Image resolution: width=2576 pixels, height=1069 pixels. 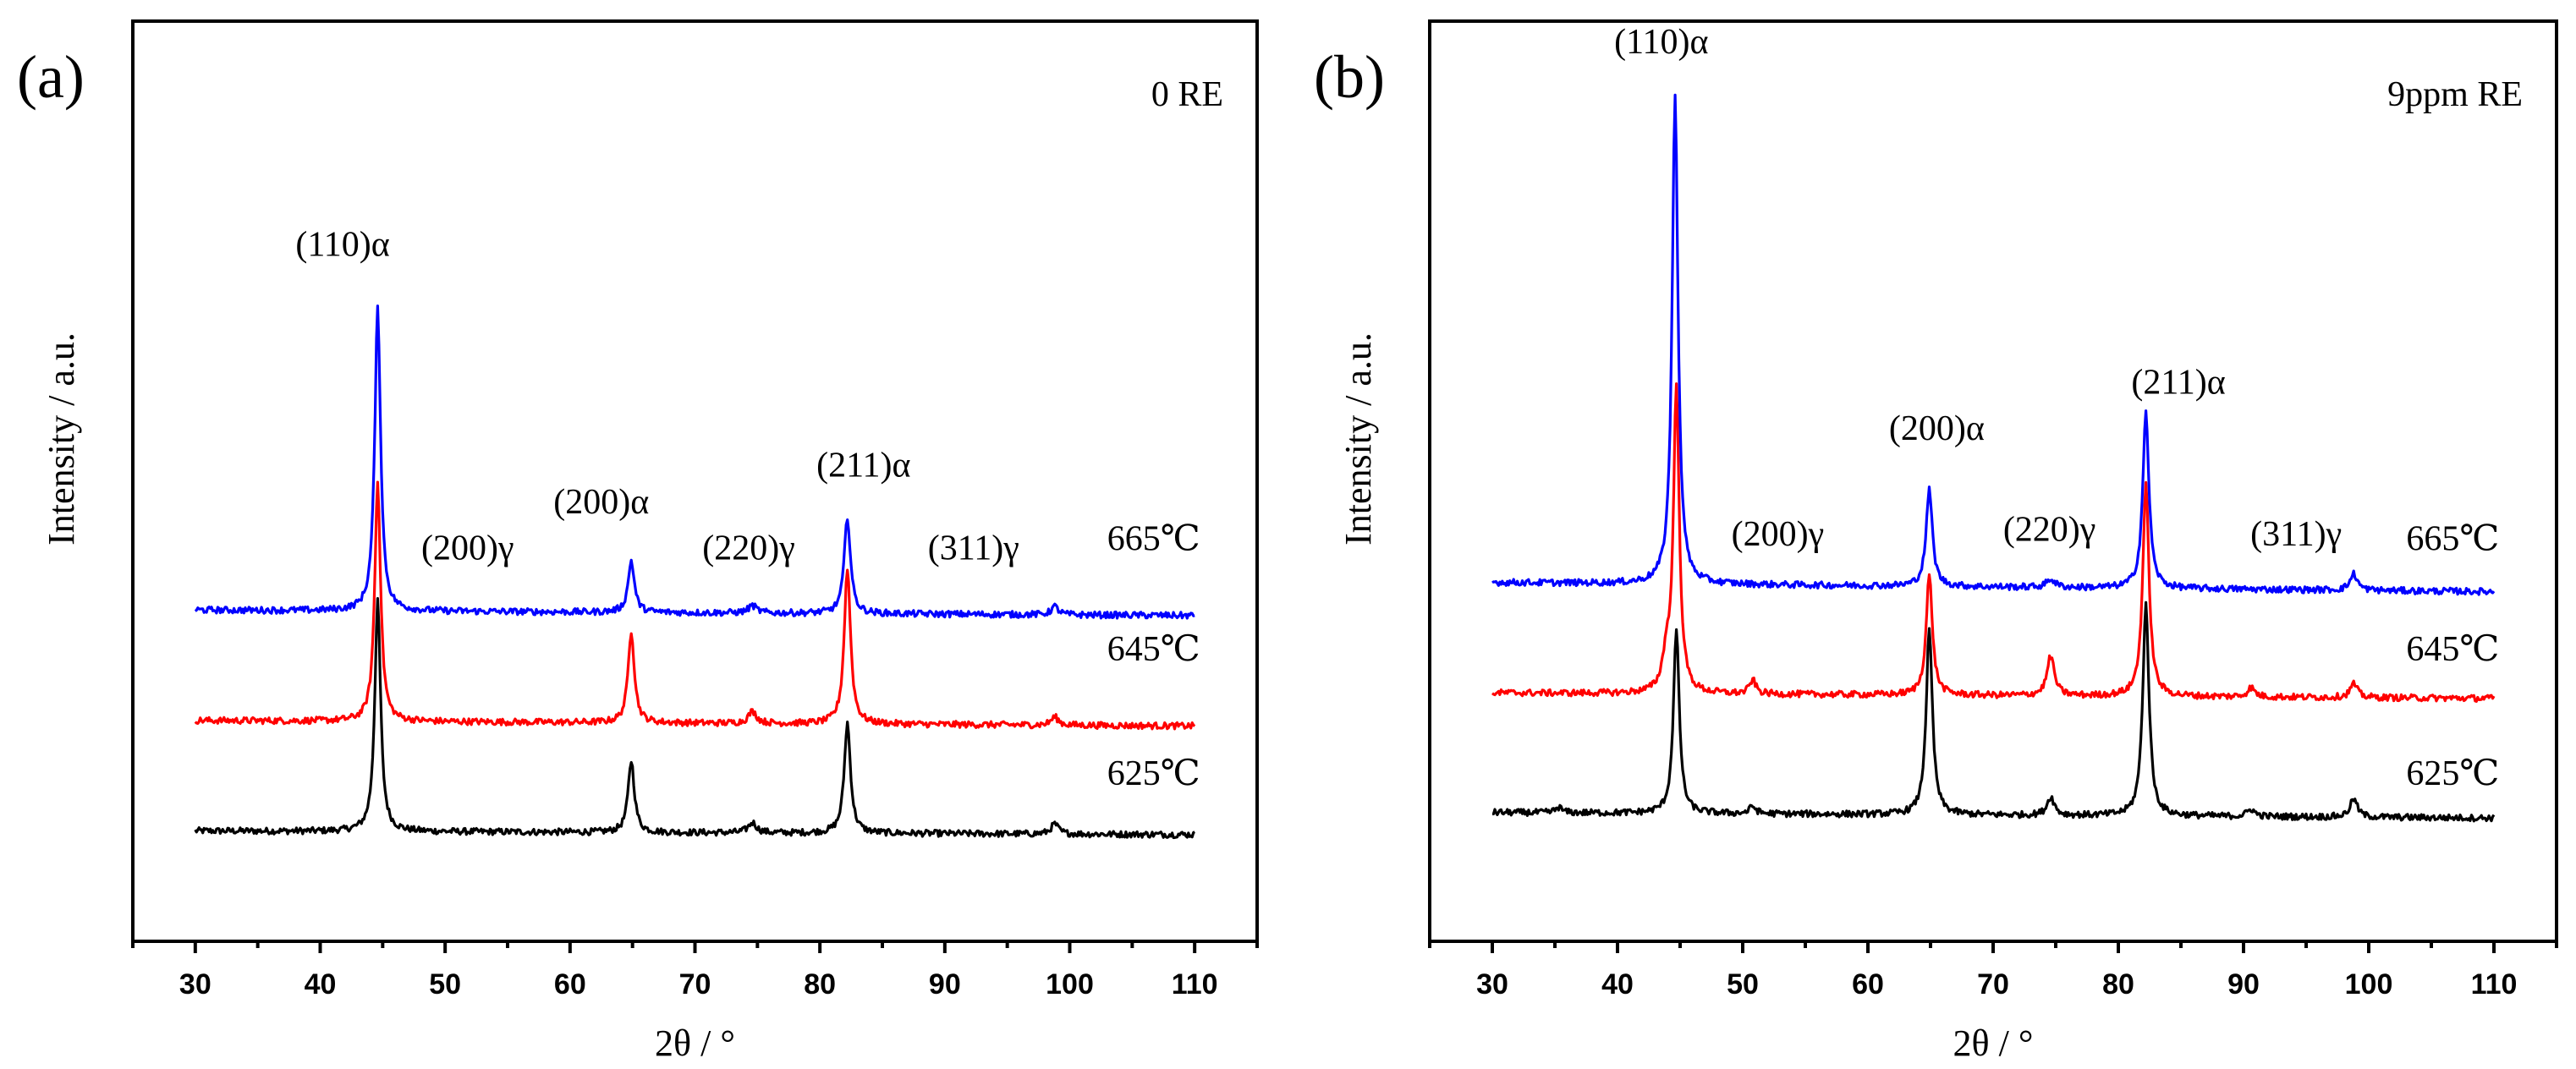 I want to click on series-line-665C, so click(x=694, y=462).